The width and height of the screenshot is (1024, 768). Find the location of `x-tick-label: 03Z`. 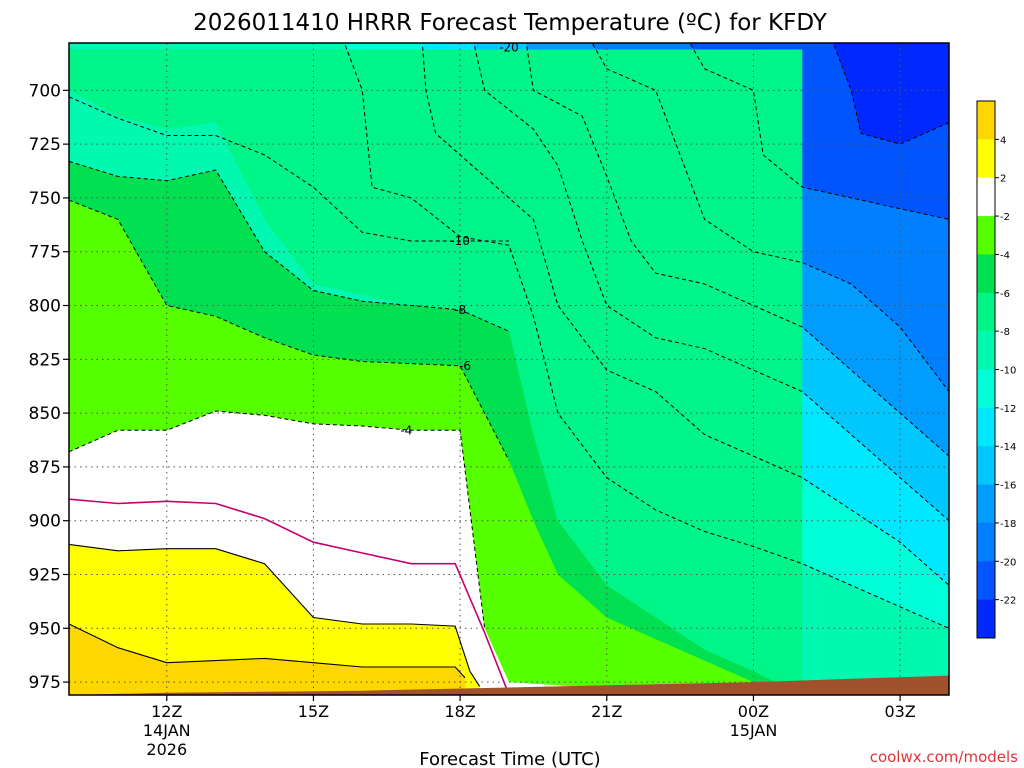

x-tick-label: 03Z is located at coordinates (899, 711).